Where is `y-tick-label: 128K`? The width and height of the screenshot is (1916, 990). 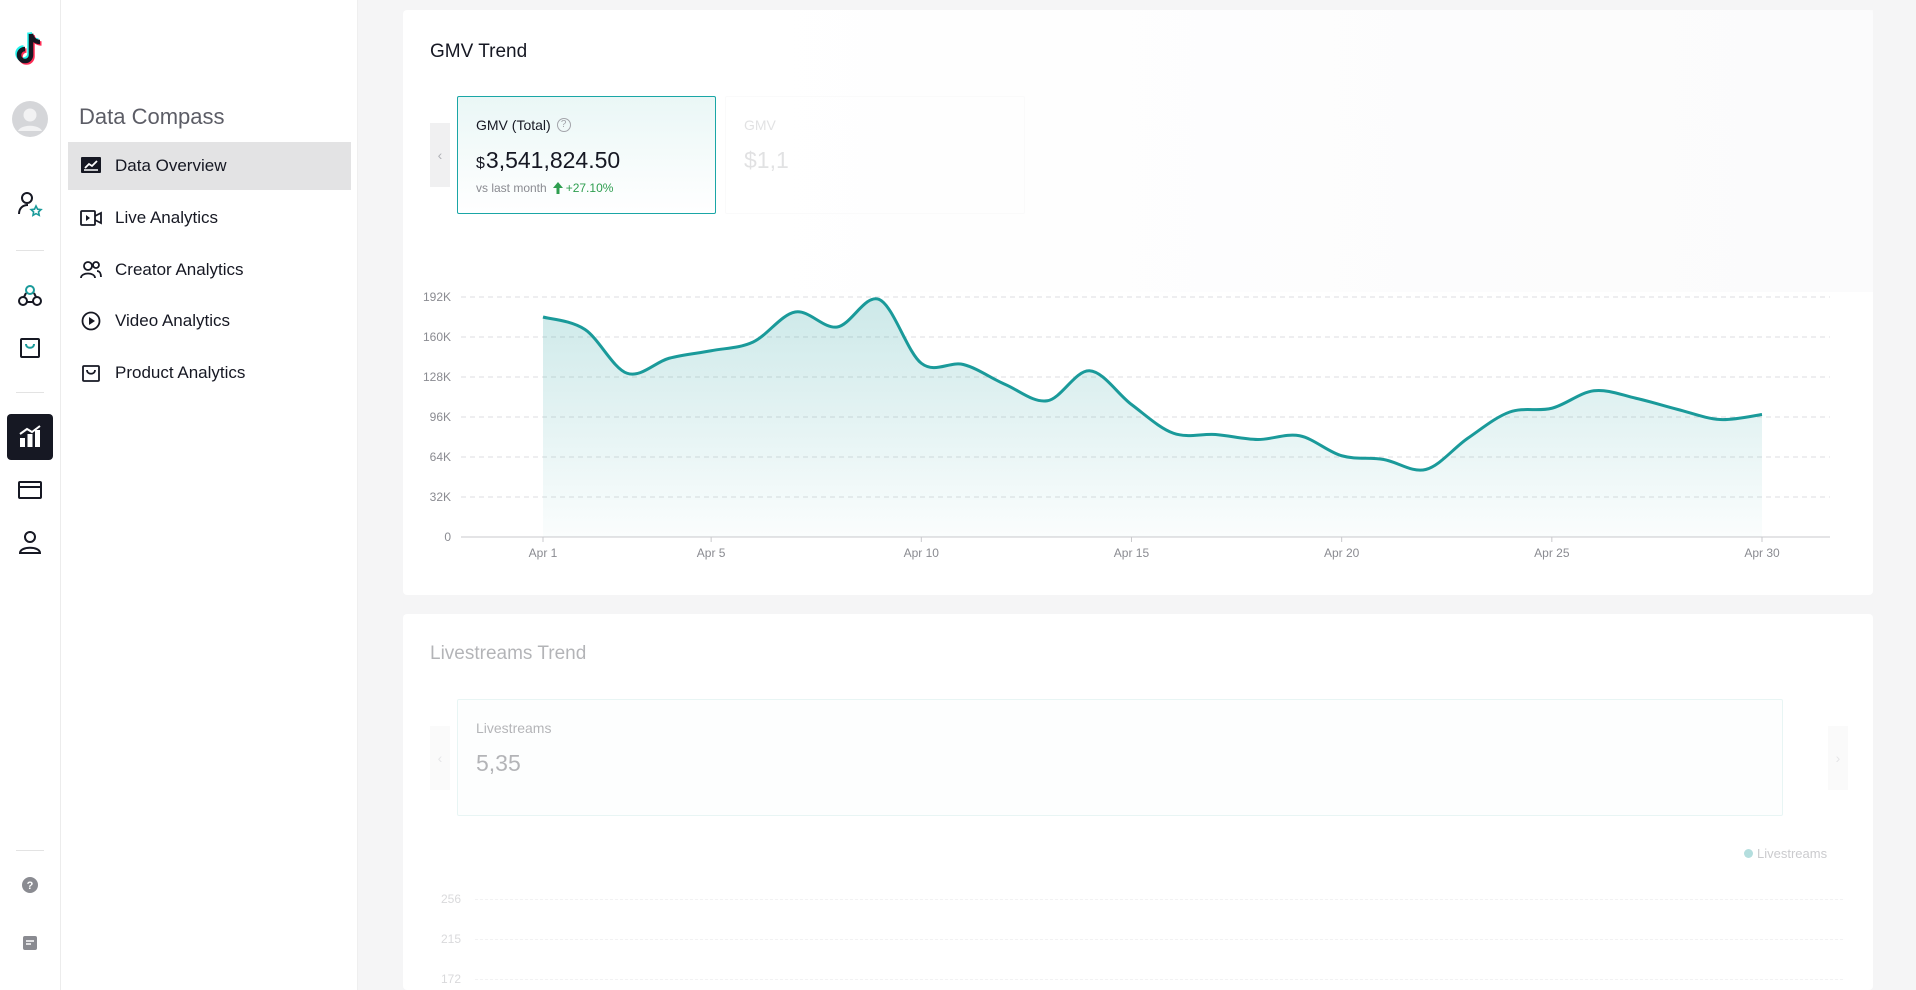
y-tick-label: 128K is located at coordinates (437, 377).